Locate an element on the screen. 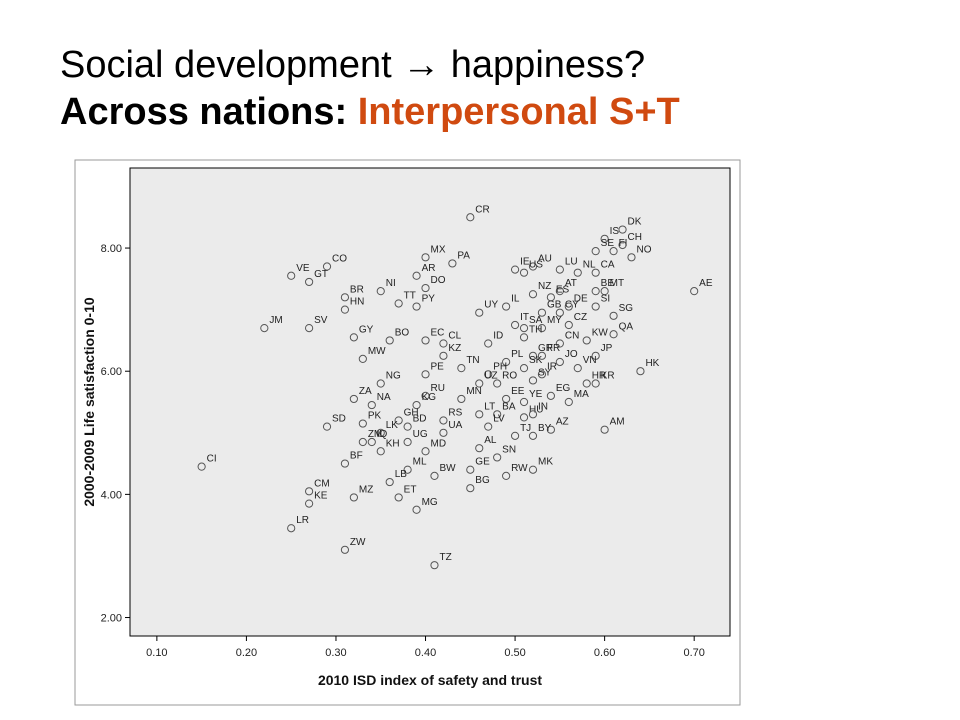 The height and width of the screenshot is (720, 960). data-point-ec is located at coordinates (425, 340).